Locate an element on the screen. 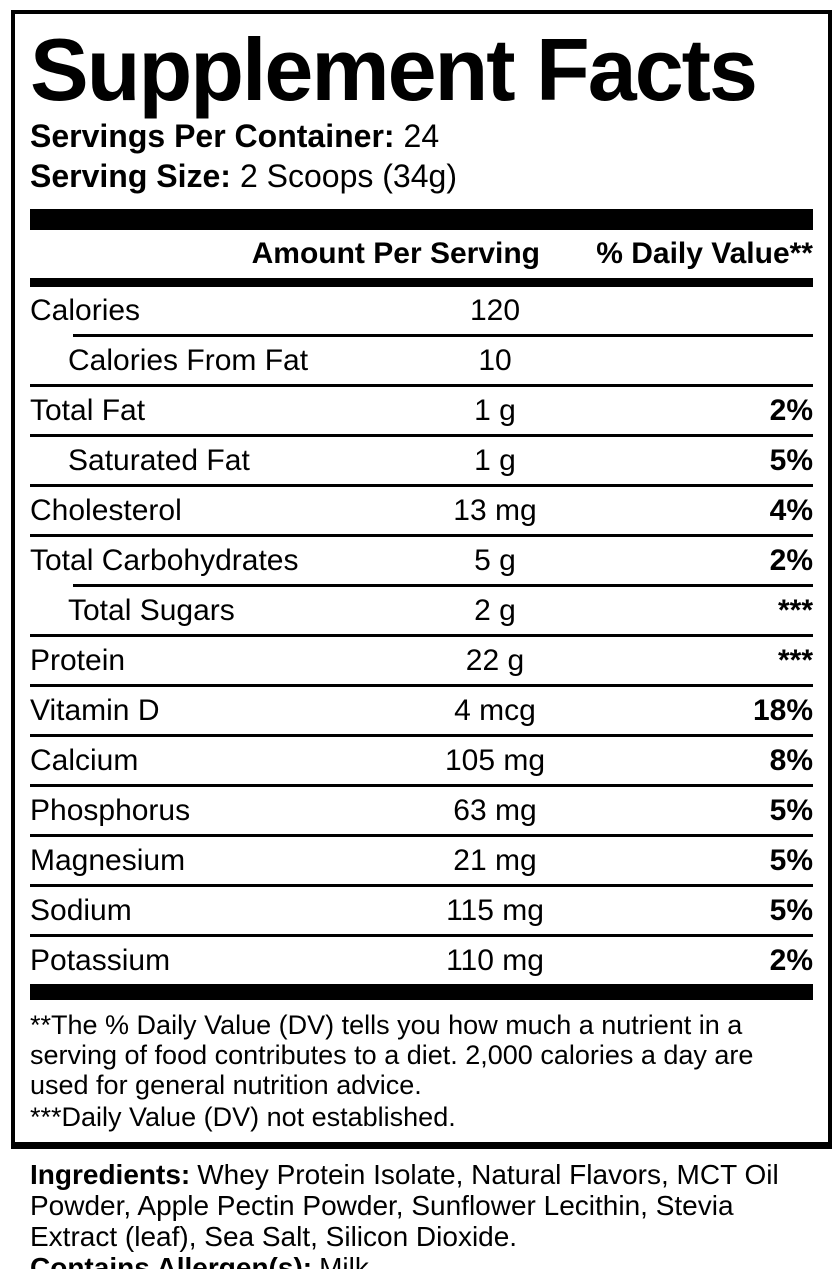 This screenshot has height=1269, width=839. nutrient-row: Total Sugars 2 g *** is located at coordinates (421, 610).